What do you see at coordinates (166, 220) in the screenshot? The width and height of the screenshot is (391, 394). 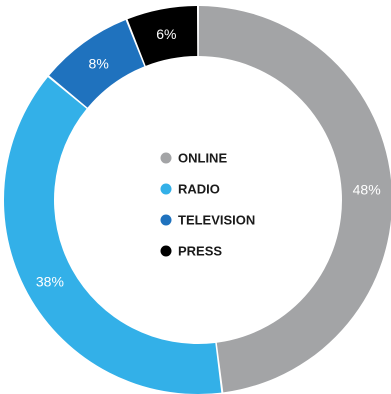 I see `legend-marker-television` at bounding box center [166, 220].